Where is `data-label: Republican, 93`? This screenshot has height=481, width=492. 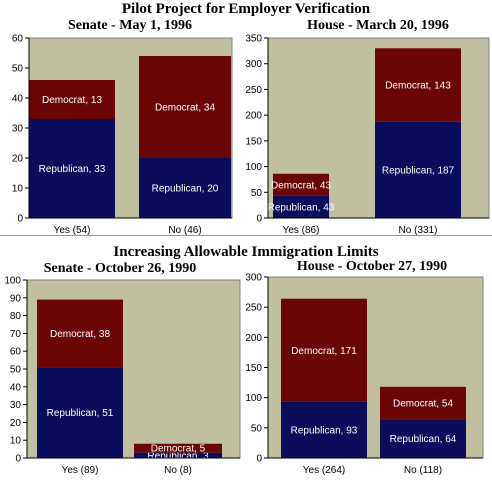
data-label: Republican, 93 is located at coordinates (324, 430).